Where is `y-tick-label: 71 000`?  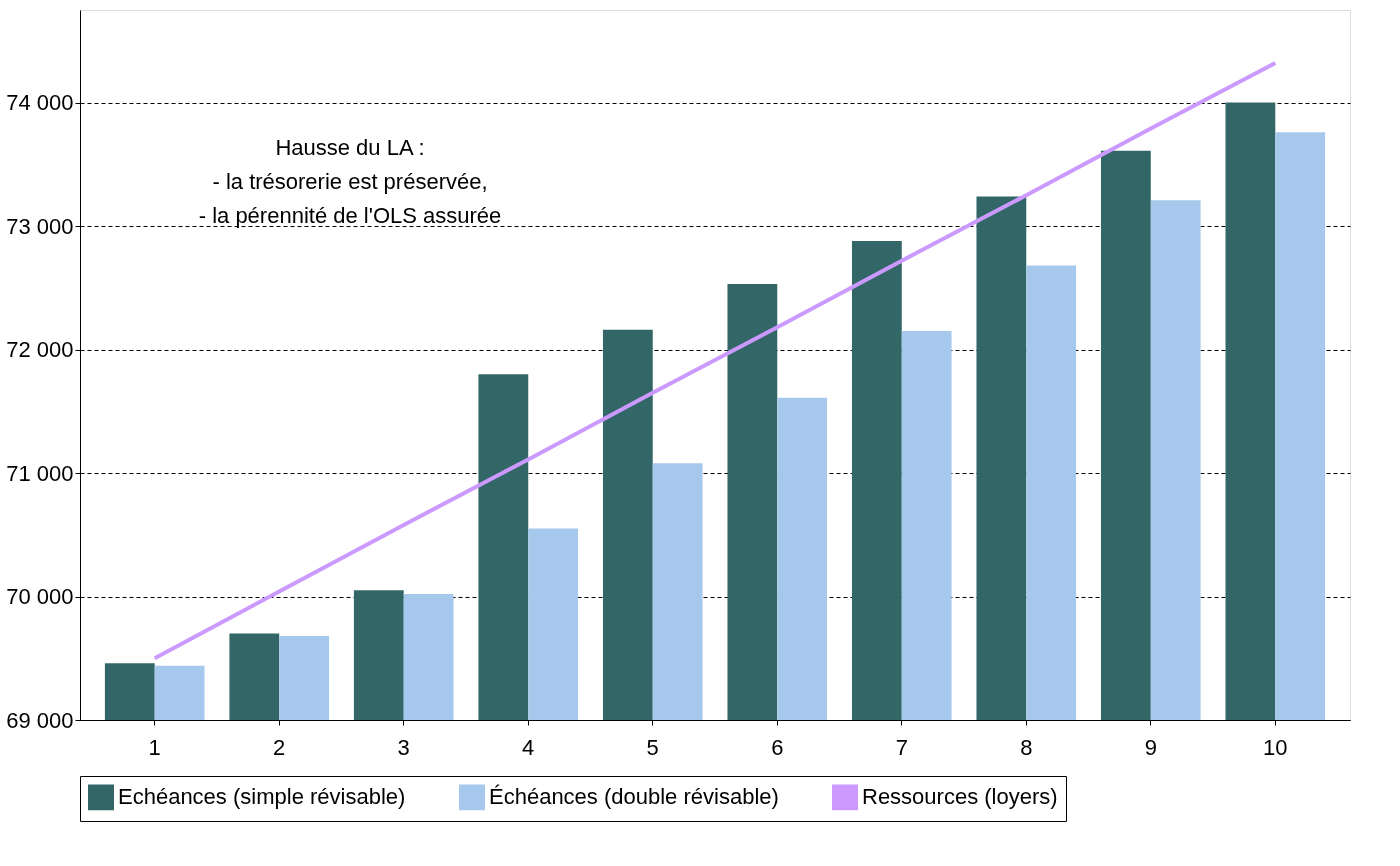
y-tick-label: 71 000 is located at coordinates (40, 473).